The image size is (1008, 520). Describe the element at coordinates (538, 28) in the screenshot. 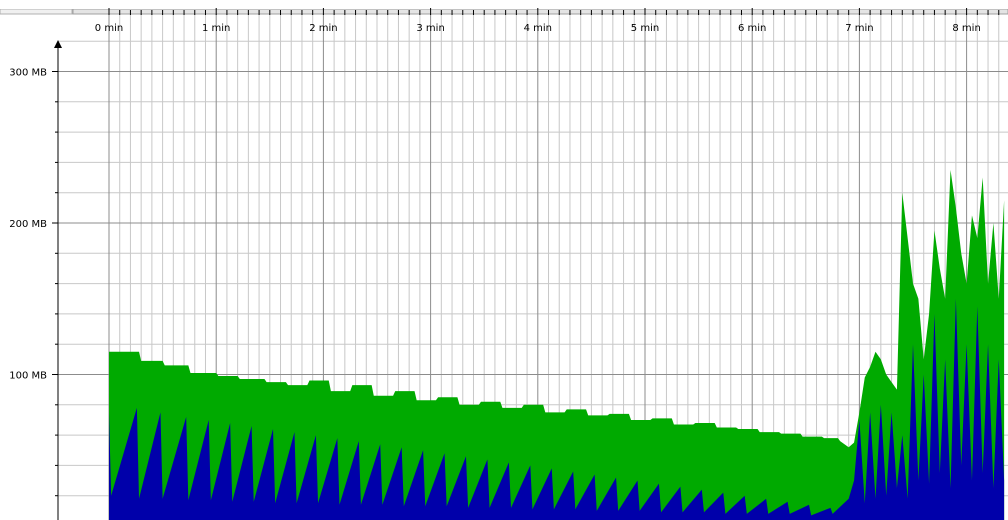

I see `x-tick-label: 4 min` at that location.